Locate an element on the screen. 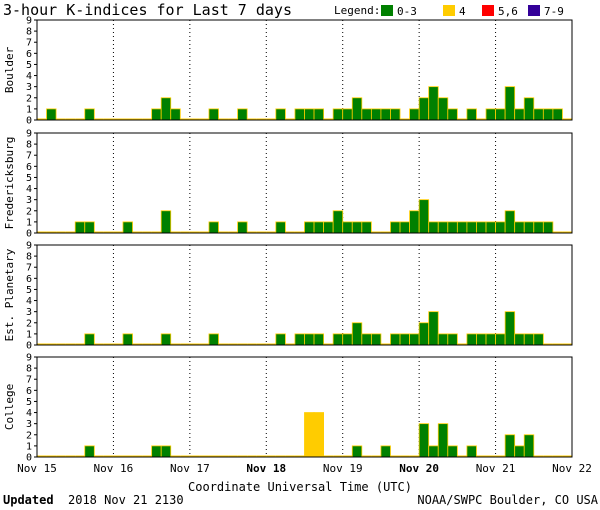 This screenshot has width=600, height=510. y-tick-label: 4 is located at coordinates (29, 413).